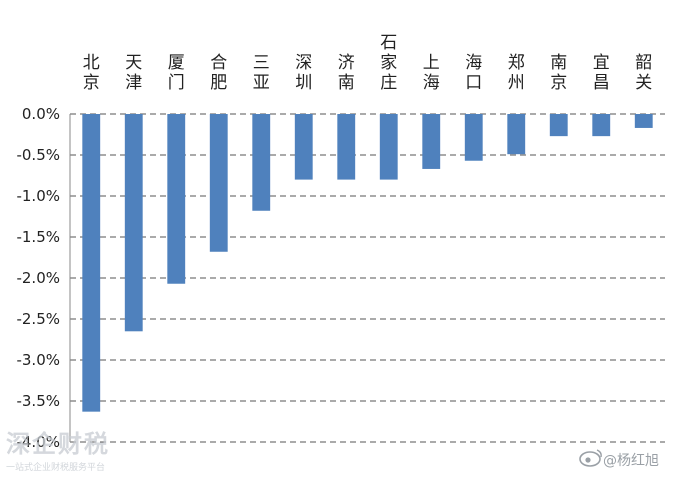 This screenshot has width=690, height=479. I want to click on y-tick-label: -2.0%, so click(38, 278).